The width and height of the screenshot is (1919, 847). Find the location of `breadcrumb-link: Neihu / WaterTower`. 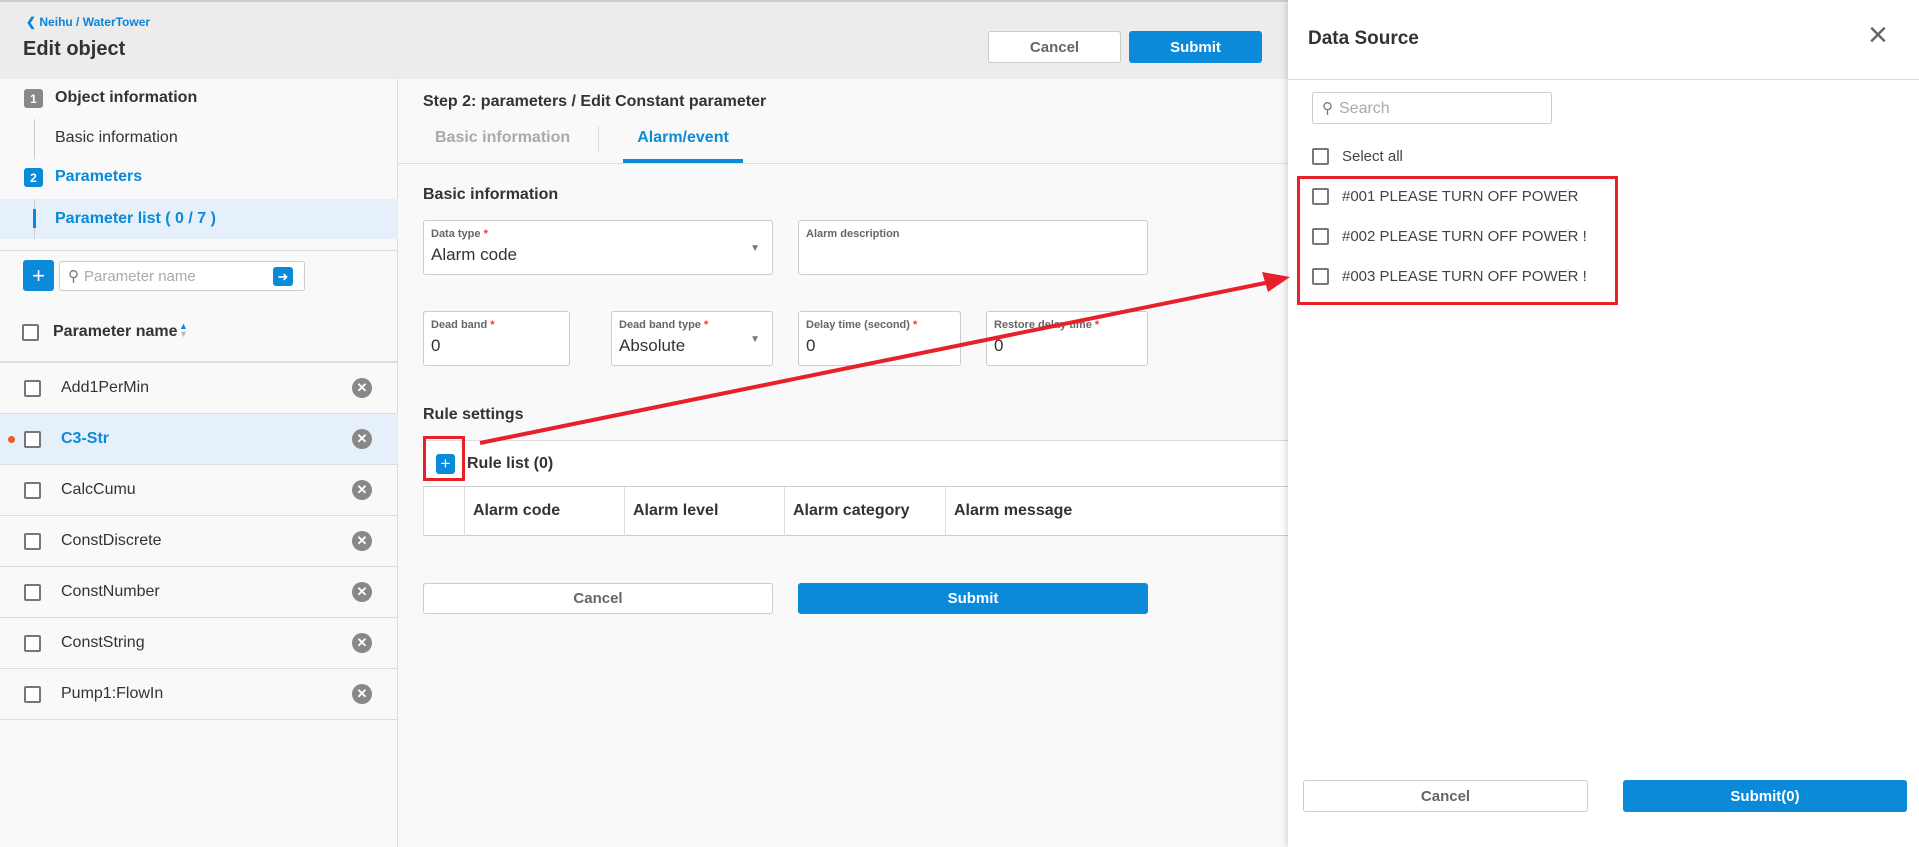

breadcrumb-link: Neihu / WaterTower is located at coordinates (95, 22).